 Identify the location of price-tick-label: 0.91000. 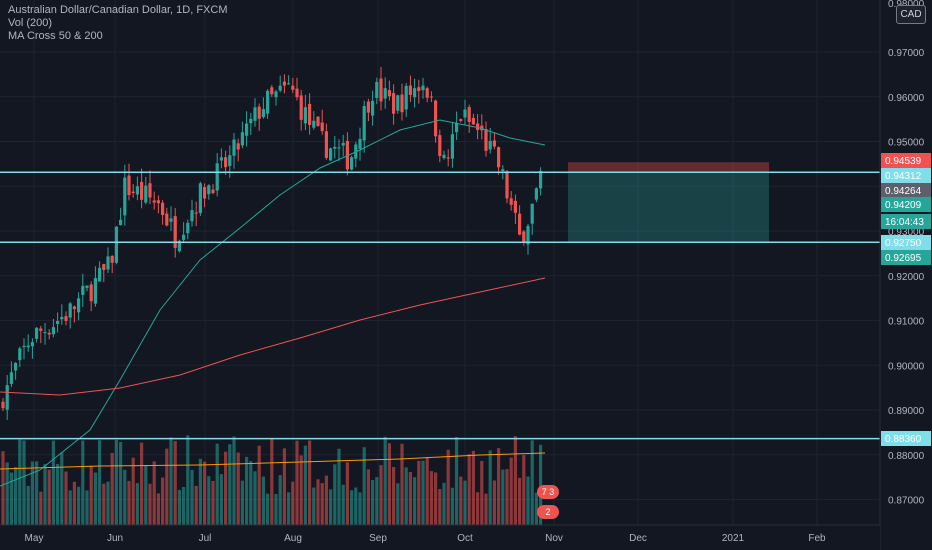
(906, 322).